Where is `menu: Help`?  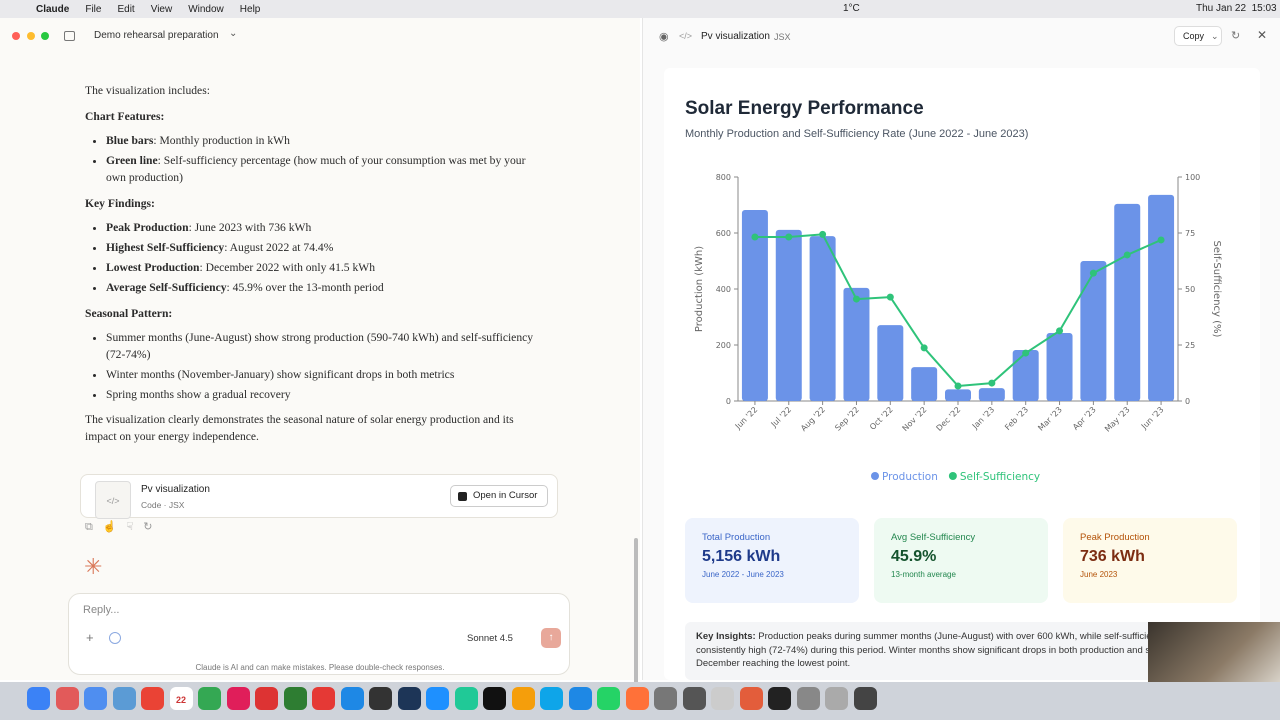 menu: Help is located at coordinates (250, 9).